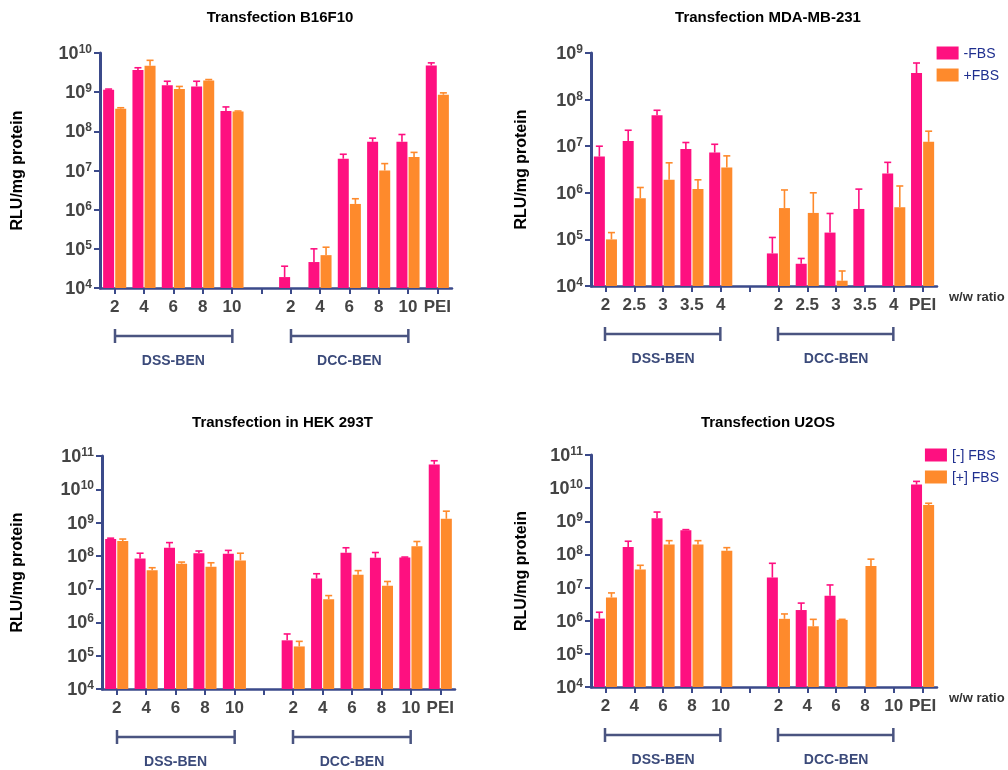 The height and width of the screenshot is (770, 1008). What do you see at coordinates (768, 421) in the screenshot?
I see `chart-title: Transfection U2OS` at bounding box center [768, 421].